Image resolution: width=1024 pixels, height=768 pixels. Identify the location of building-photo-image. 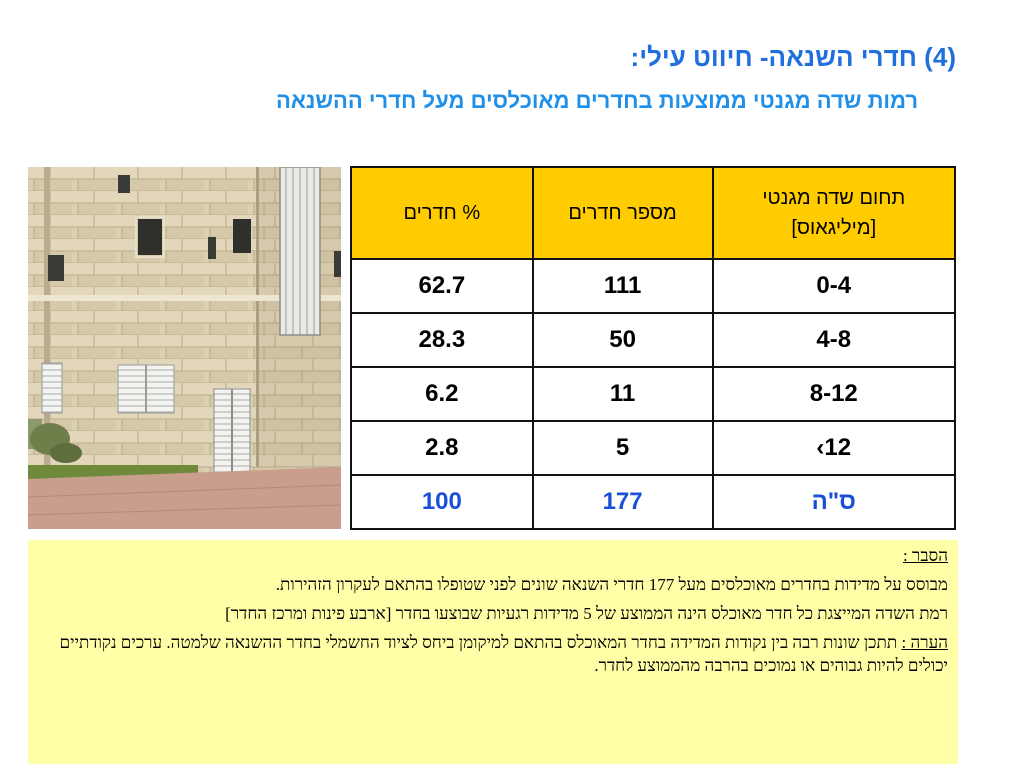
(184, 348).